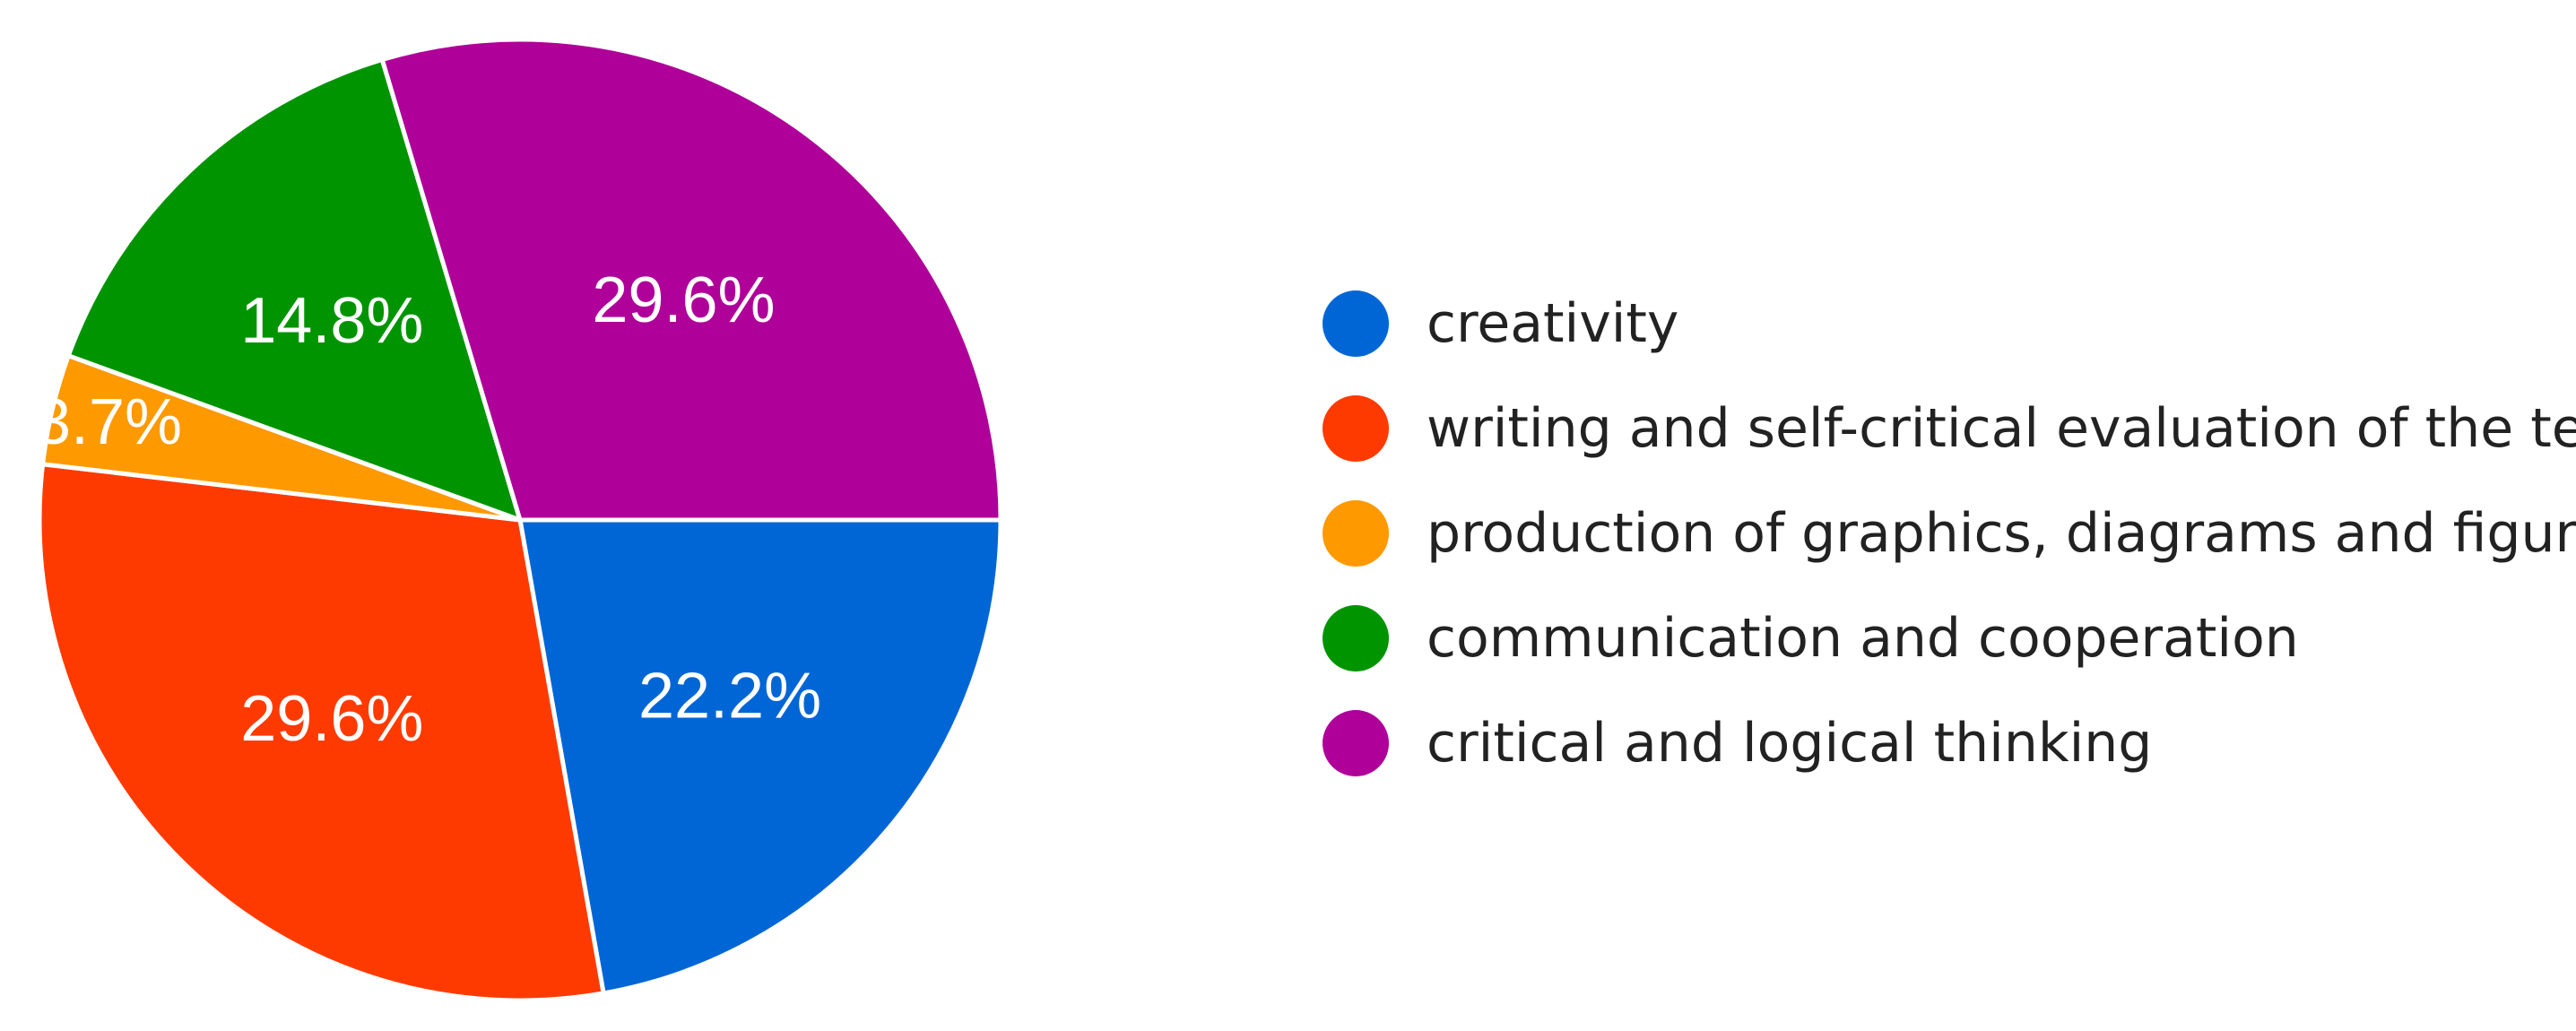 Image resolution: width=2576 pixels, height=1031 pixels. I want to click on pie-slice-critical-thinking, so click(691, 280).